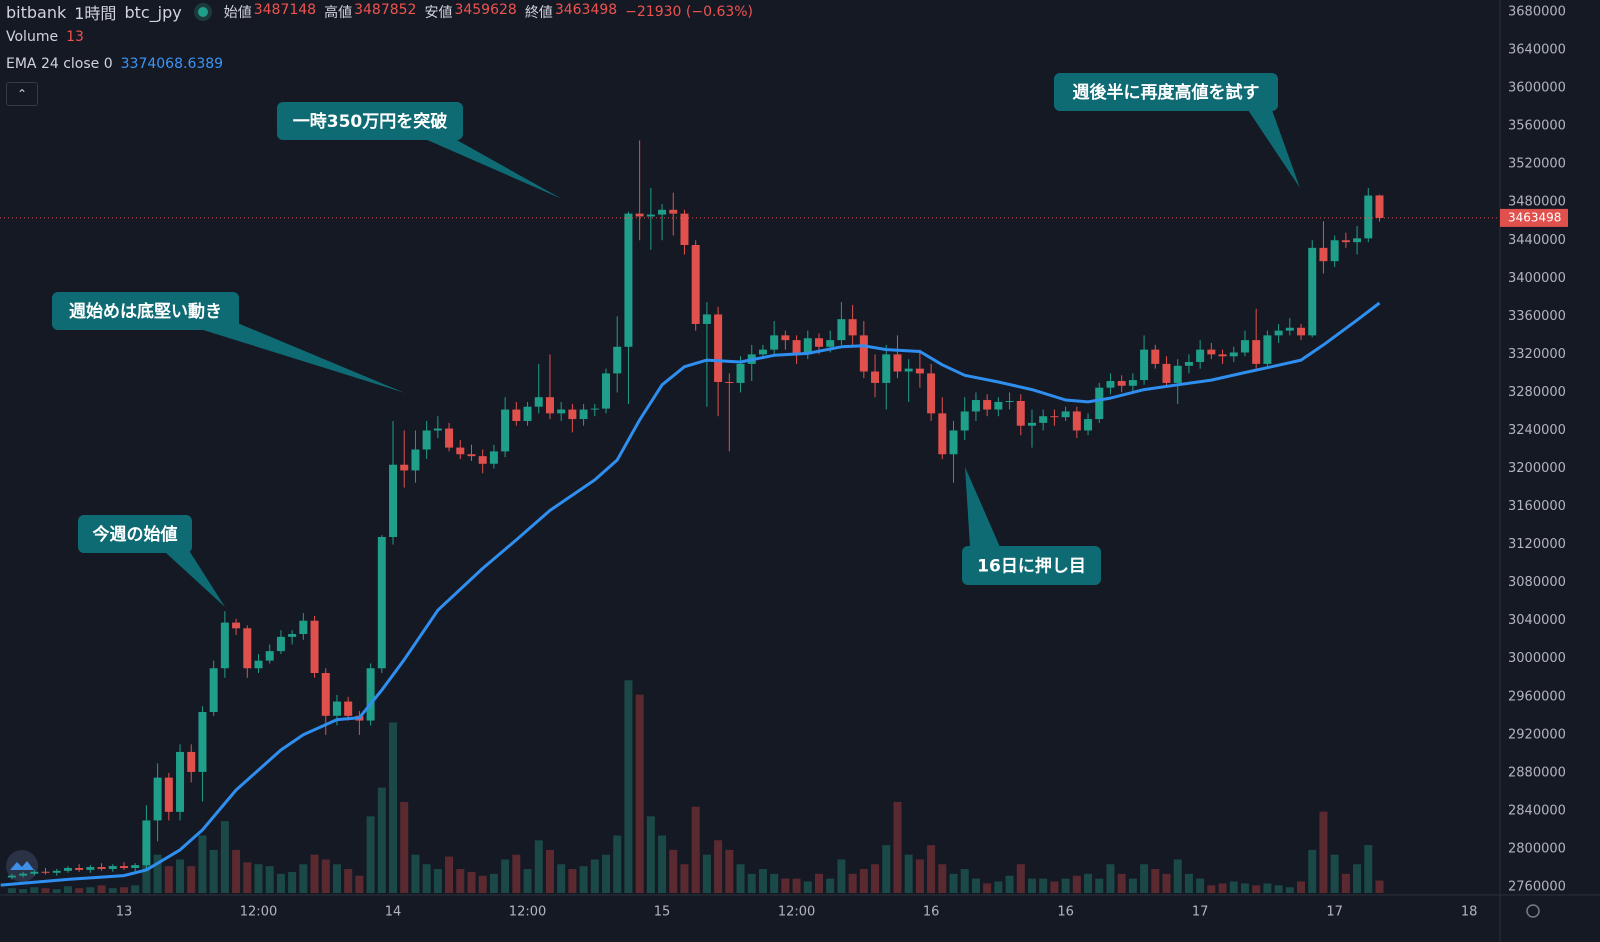 This screenshot has height=942, width=1600. I want to click on logo, so click(22, 866).